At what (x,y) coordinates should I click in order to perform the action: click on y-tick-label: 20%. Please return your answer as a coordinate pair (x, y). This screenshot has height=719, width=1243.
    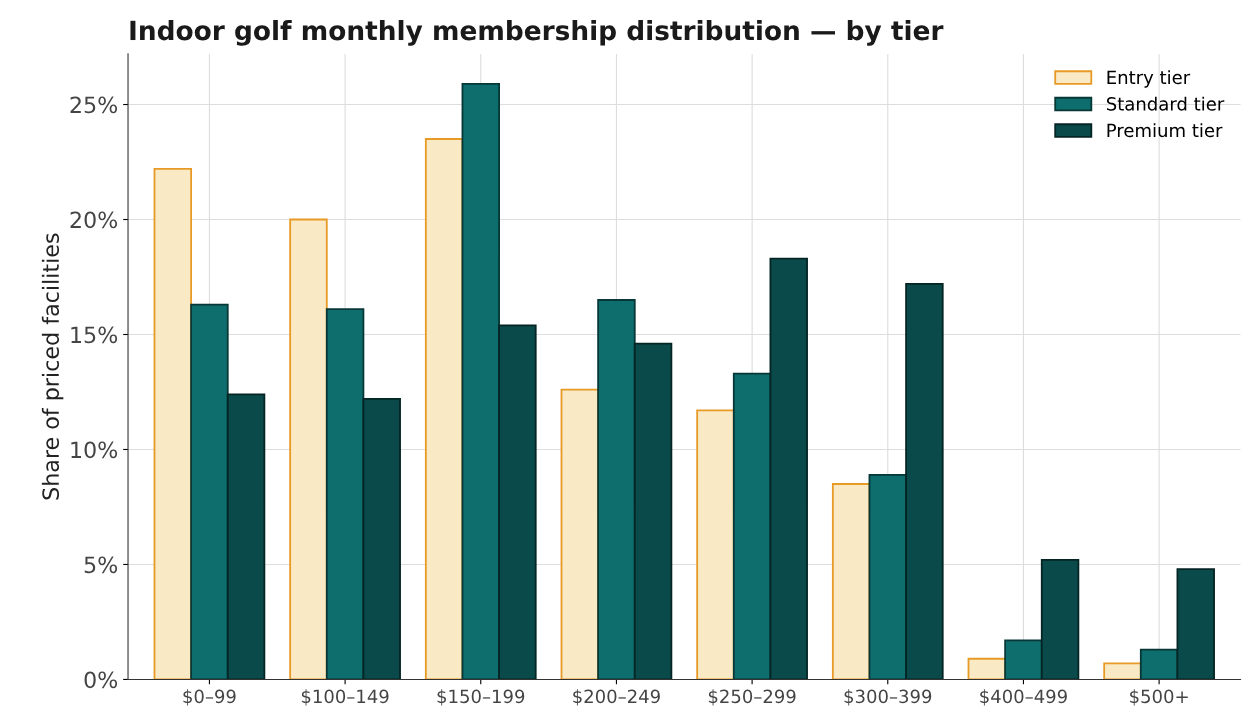
    Looking at the image, I should click on (94, 220).